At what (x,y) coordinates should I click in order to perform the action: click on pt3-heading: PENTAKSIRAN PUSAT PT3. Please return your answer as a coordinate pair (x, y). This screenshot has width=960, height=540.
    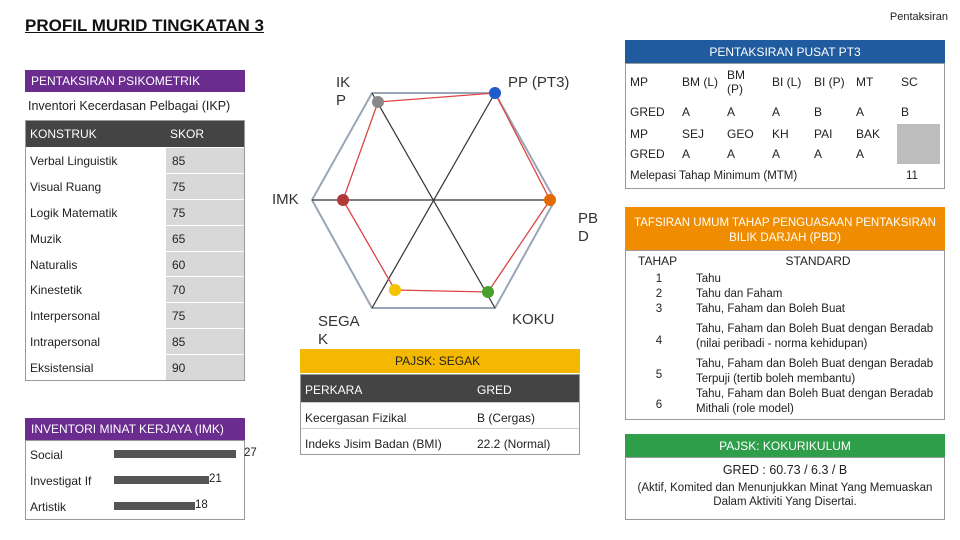
    Looking at the image, I should click on (785, 51).